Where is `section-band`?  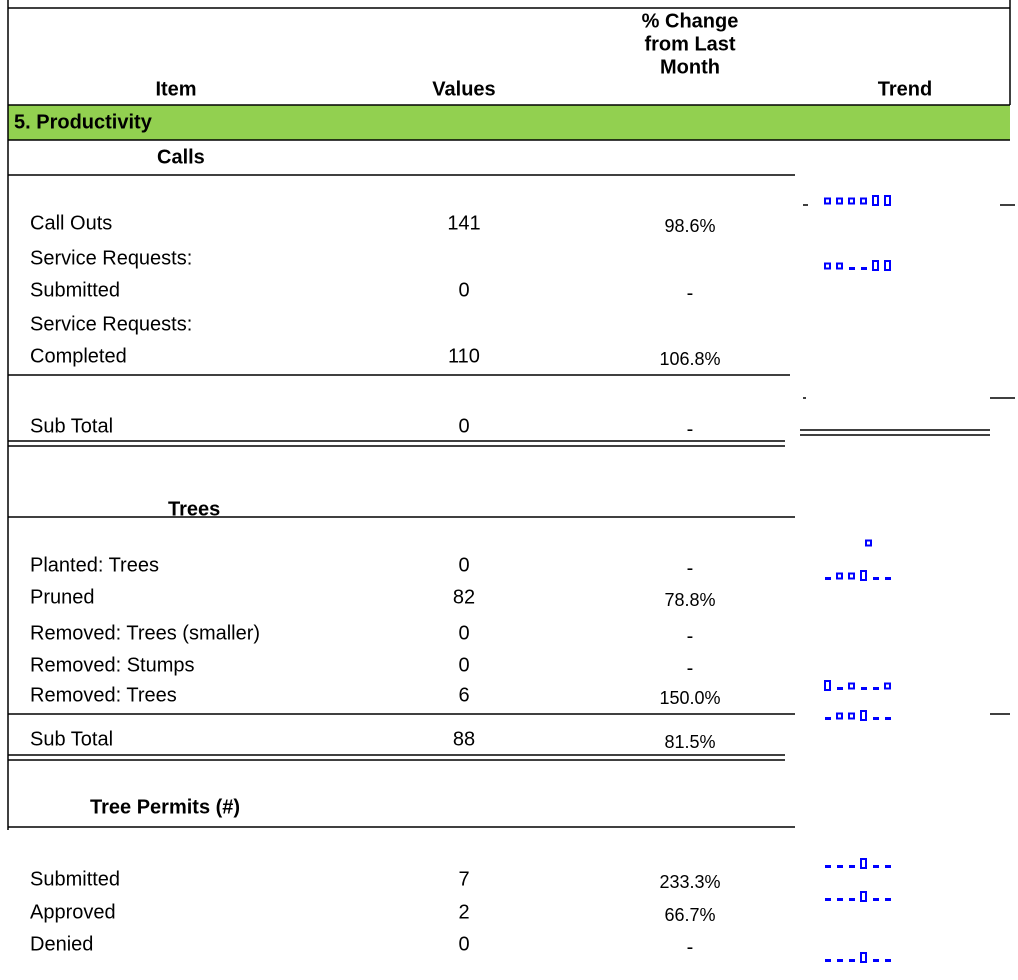
section-band is located at coordinates (509, 122).